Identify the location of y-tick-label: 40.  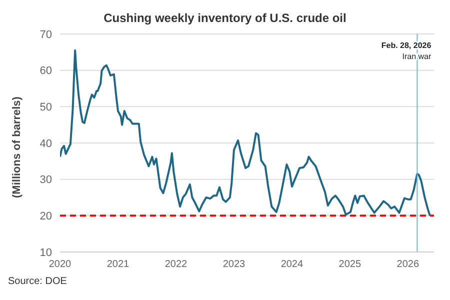
(46, 144).